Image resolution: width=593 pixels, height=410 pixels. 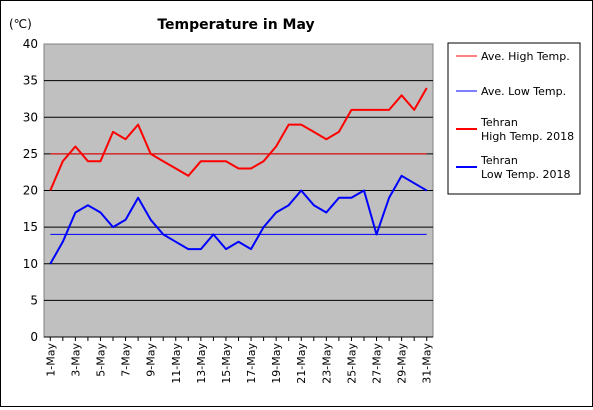 What do you see at coordinates (30, 81) in the screenshot?
I see `y-tick-label: 35` at bounding box center [30, 81].